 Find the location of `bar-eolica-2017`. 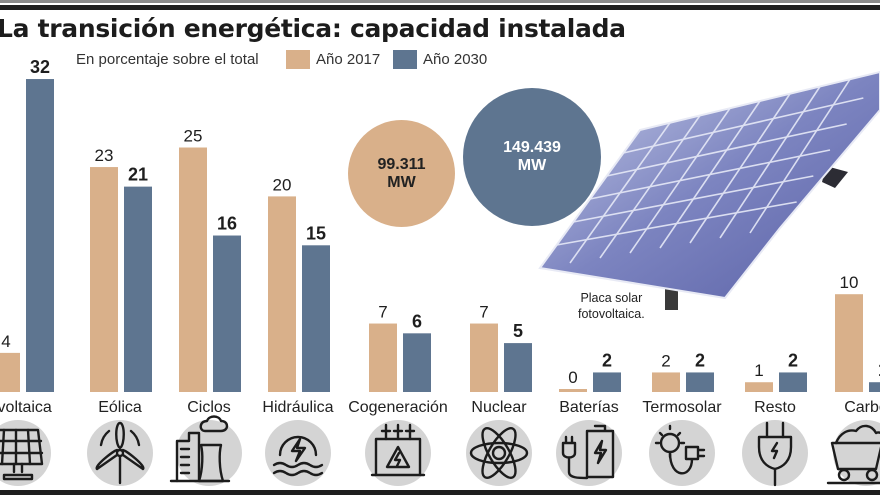

bar-eolica-2017 is located at coordinates (104, 279).